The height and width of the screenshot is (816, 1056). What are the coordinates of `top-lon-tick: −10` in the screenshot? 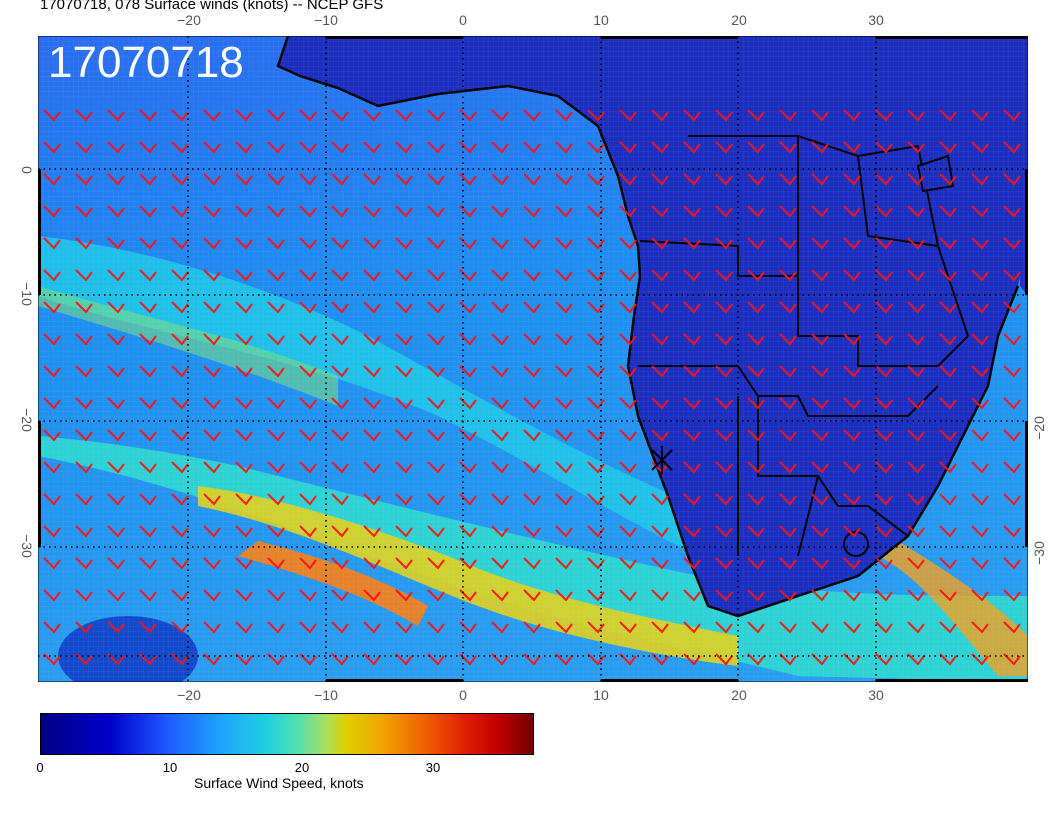 It's located at (326, 20).